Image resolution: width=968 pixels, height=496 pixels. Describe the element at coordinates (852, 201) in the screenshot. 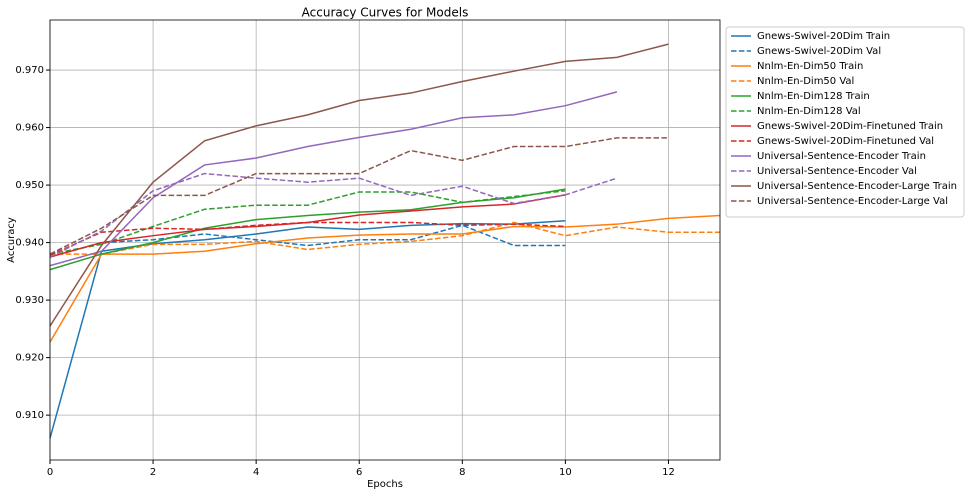

I see `legend-label: Universal-Sentence-Encoder-Large Val` at that location.